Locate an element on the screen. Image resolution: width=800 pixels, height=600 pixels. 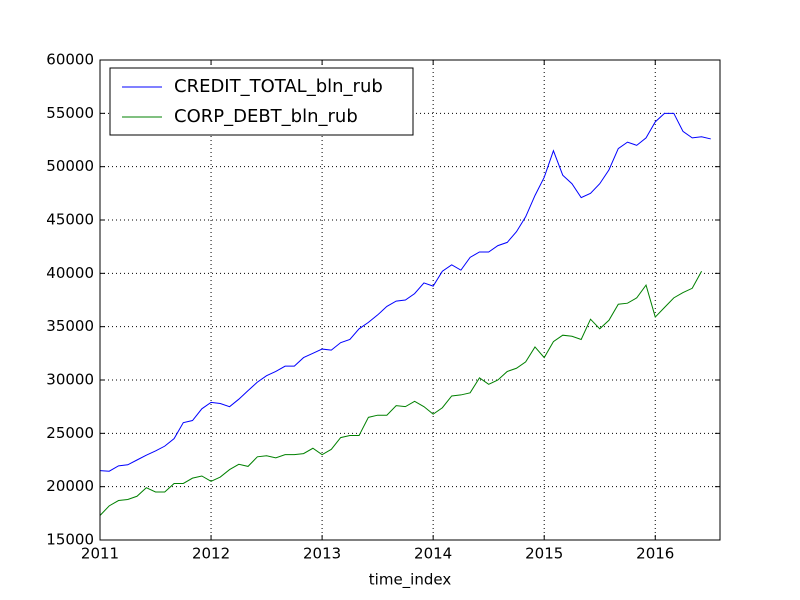
x-tick-label: 2014 is located at coordinates (433, 554).